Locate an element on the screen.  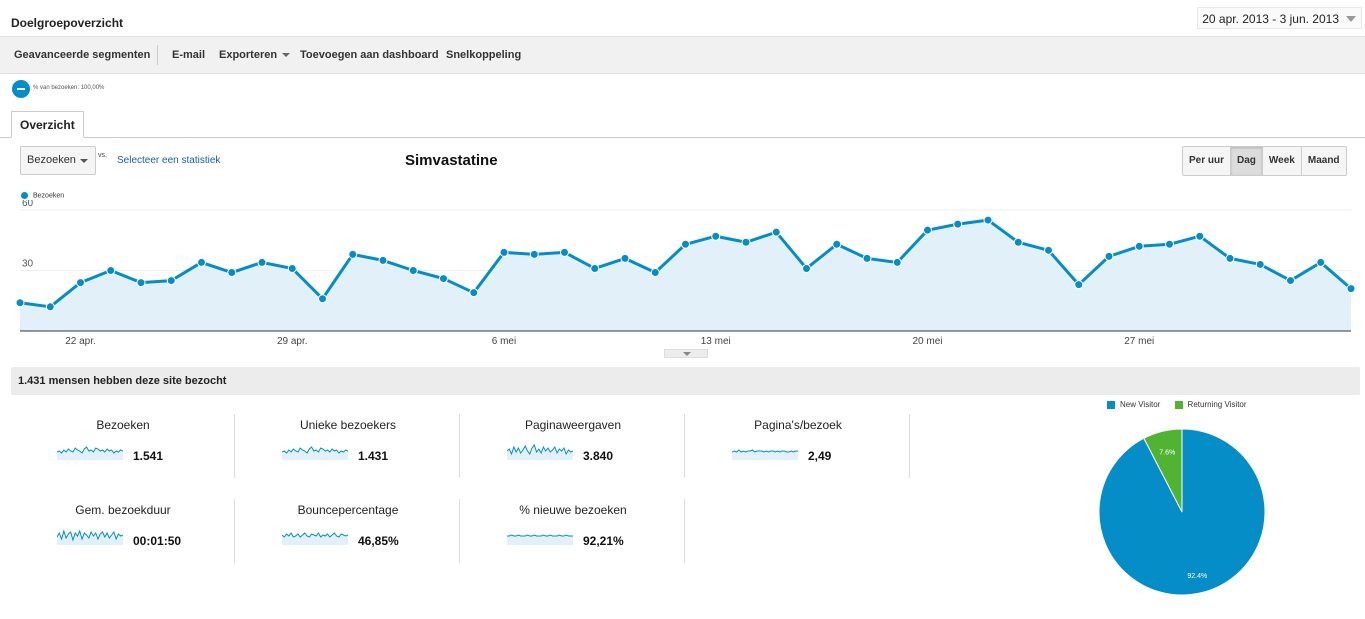
metric-pageviews: Paginaweergaven 3.840 is located at coordinates (573, 446).